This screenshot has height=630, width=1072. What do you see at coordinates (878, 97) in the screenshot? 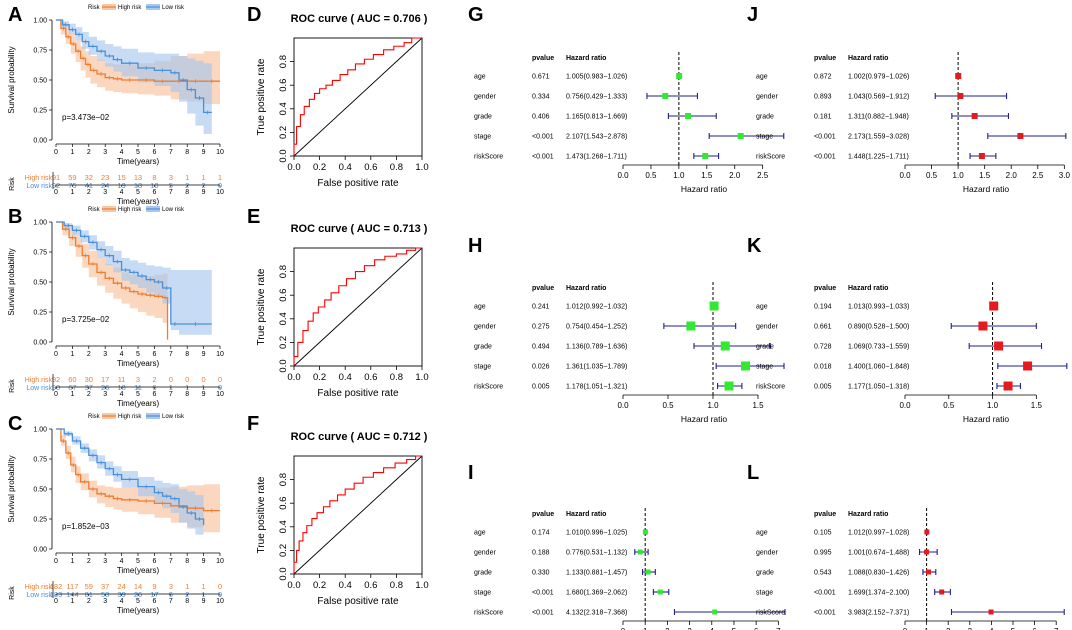
I see `row-hazard-text: 1.043(0.569−1.912)` at bounding box center [878, 97].